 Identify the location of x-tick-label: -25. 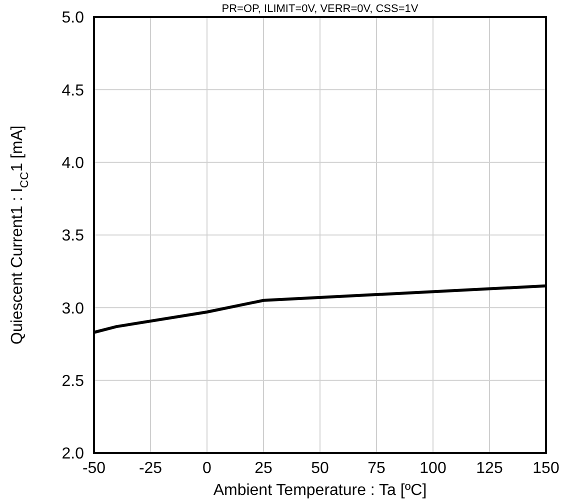
(150, 468).